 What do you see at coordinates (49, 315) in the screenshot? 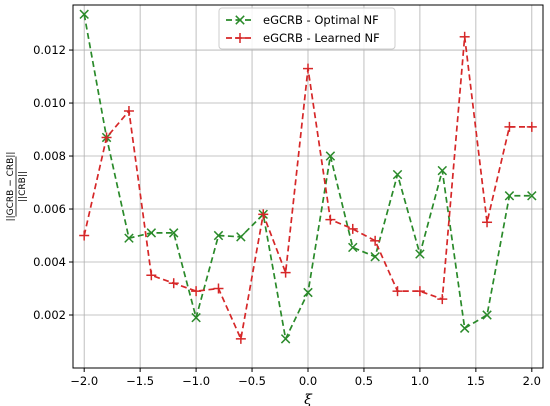
I see `y-tick-label: 0.002` at bounding box center [49, 315].